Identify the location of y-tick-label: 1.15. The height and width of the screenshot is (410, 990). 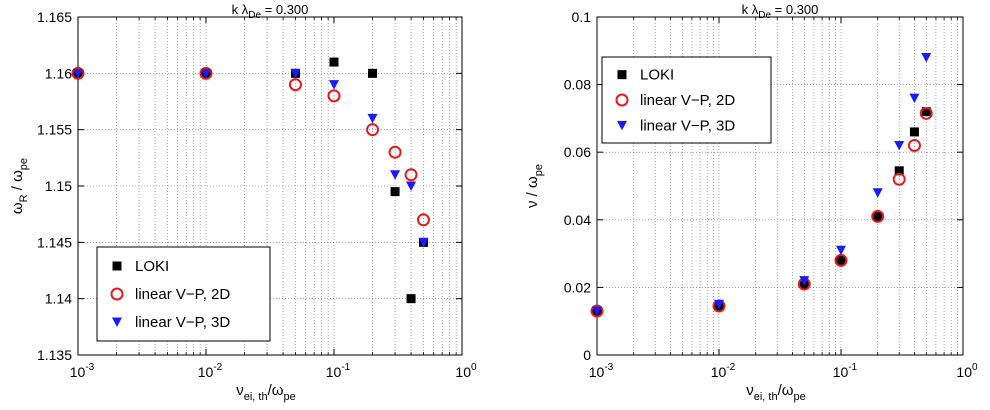
(58, 186).